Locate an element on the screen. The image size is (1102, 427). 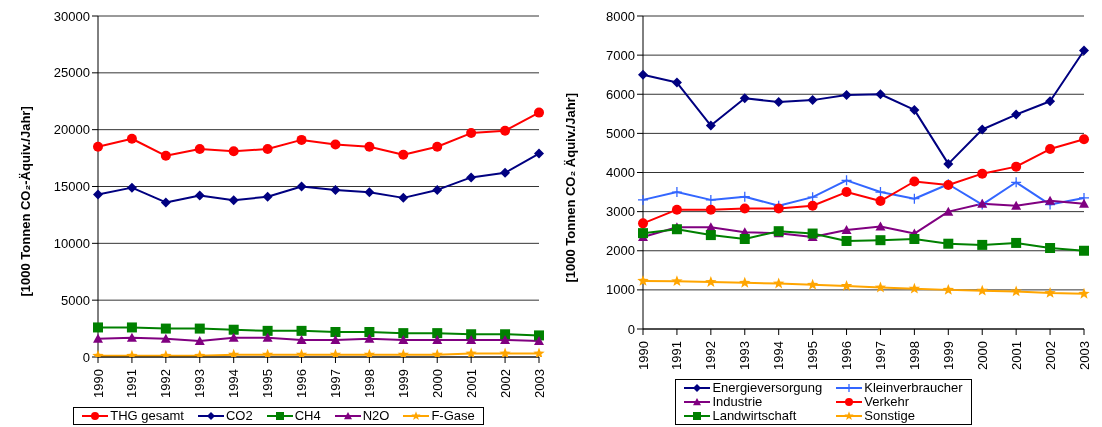
y-tick-label: 20000 is located at coordinates (71, 130).